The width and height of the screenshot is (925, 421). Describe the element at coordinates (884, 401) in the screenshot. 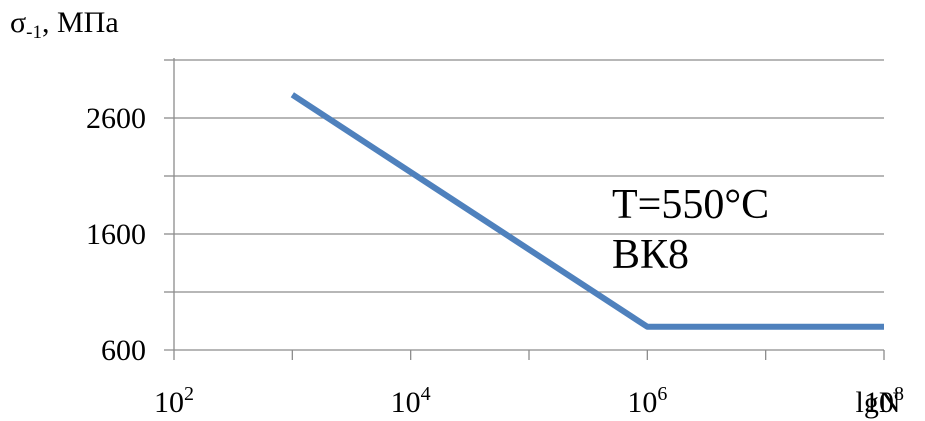

I see `x-tick-label: 10⁸` at that location.